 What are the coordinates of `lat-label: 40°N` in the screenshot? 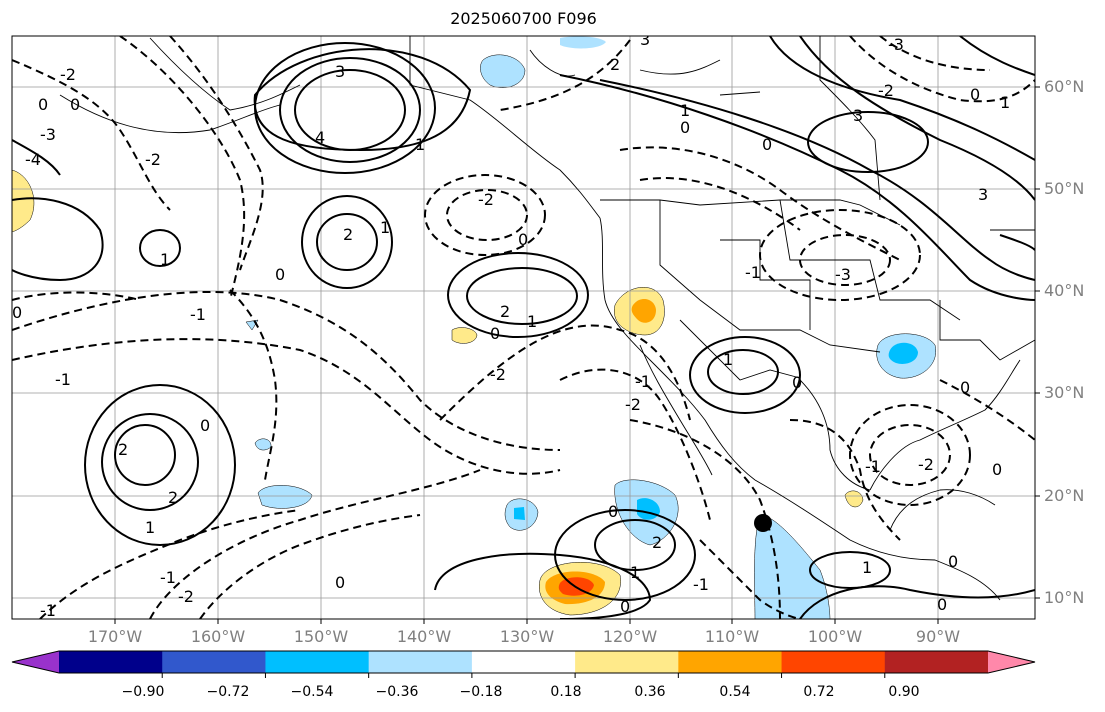 It's located at (1064, 290).